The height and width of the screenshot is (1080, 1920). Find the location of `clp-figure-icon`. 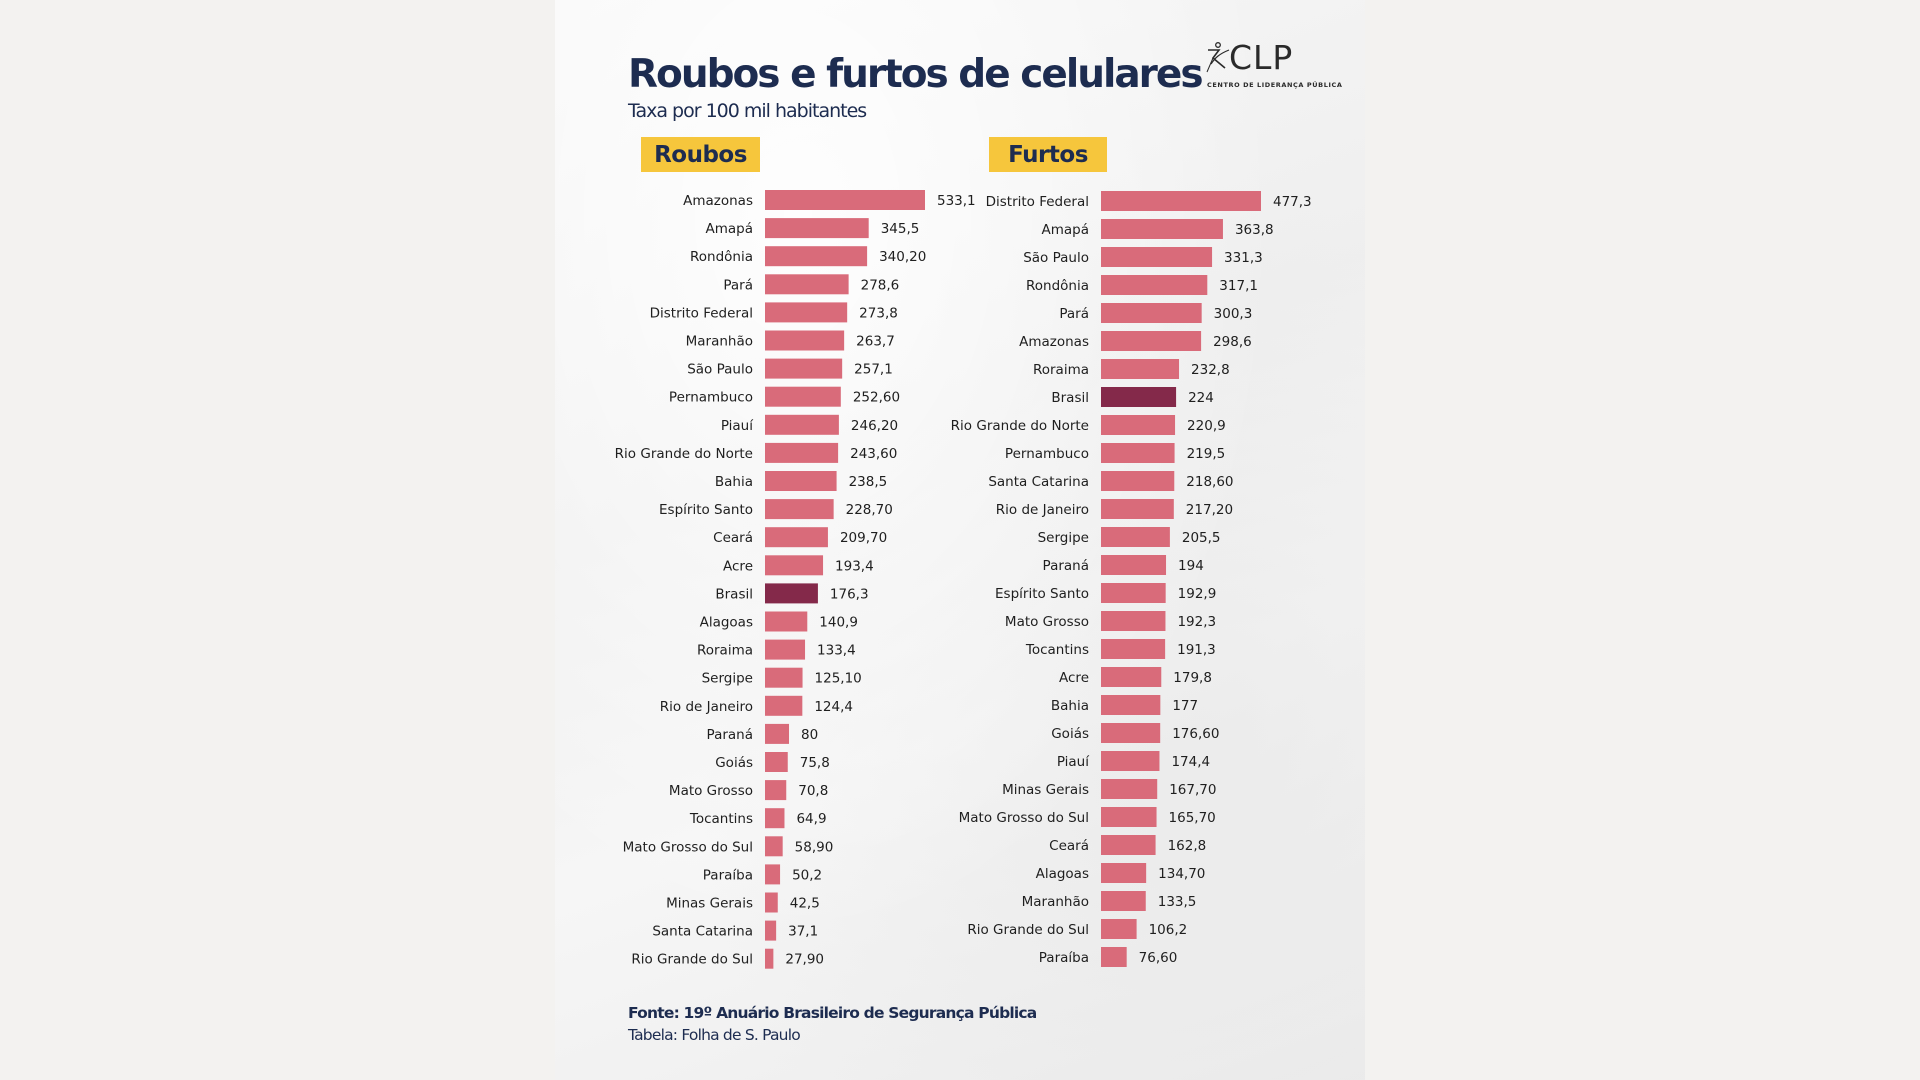

clp-figure-icon is located at coordinates (1218, 57).